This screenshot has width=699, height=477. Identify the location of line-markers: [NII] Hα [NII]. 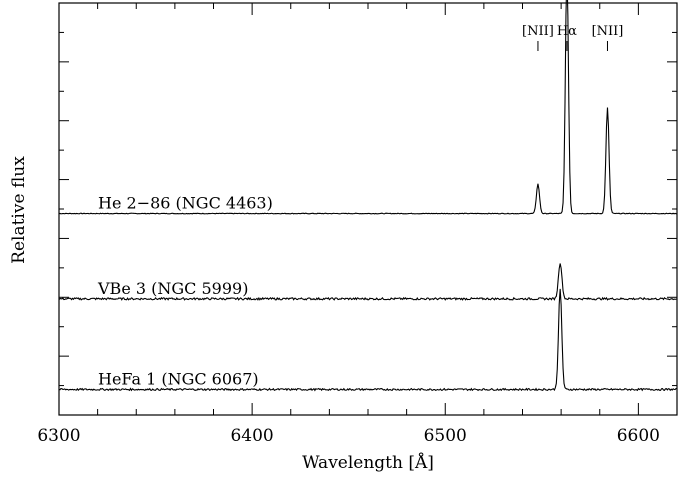
(572, 37).